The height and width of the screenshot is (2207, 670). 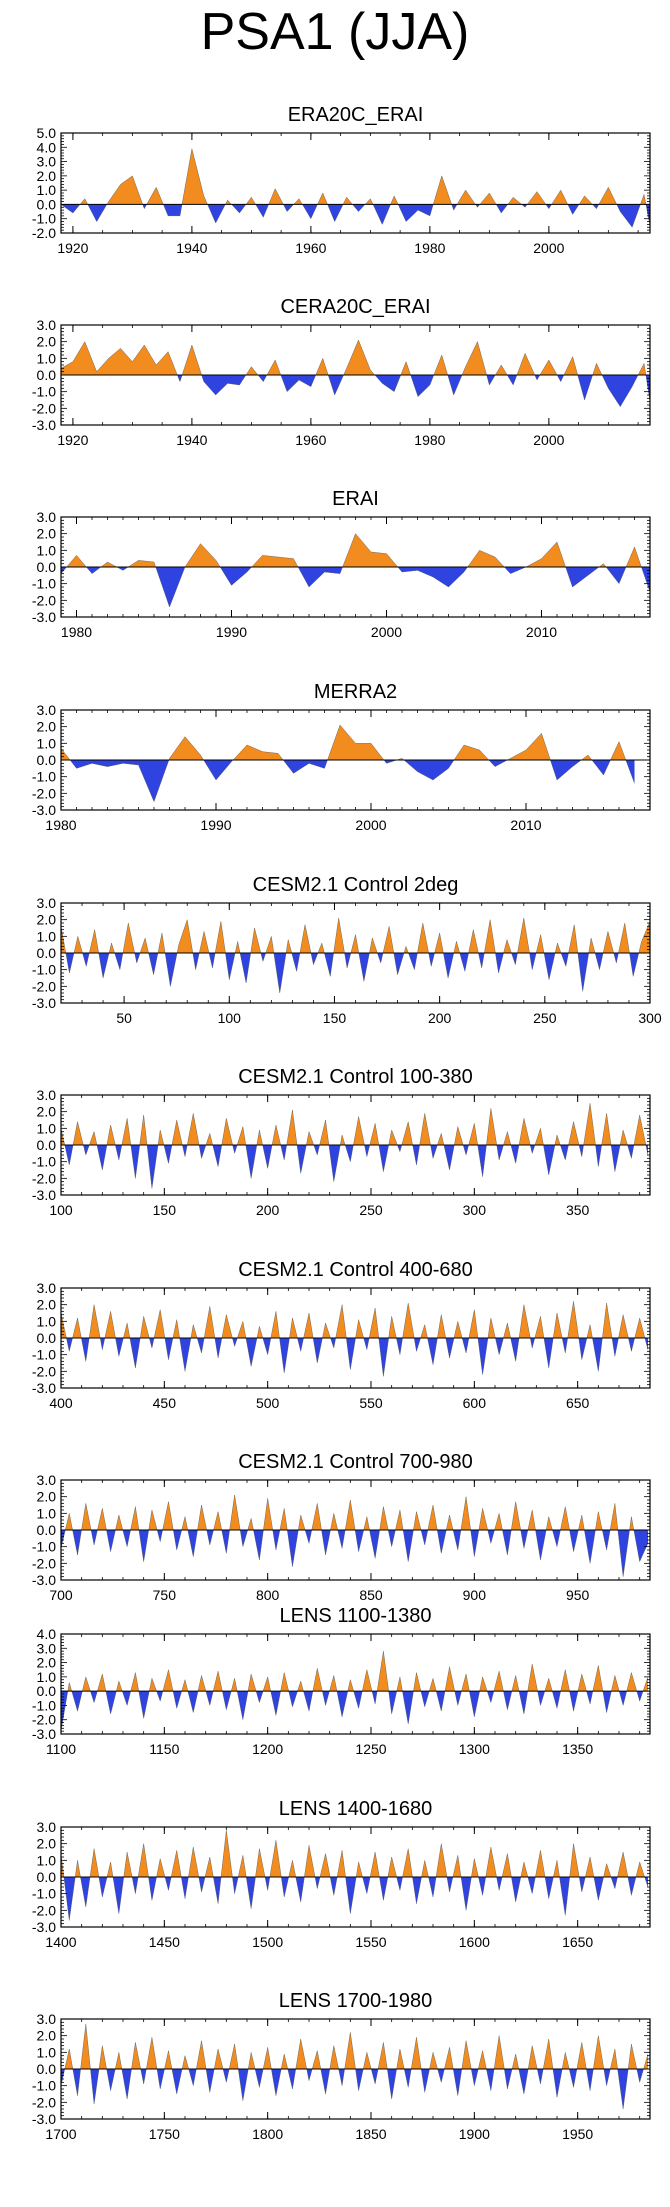 I want to click on x-tick-label: 800, so click(x=268, y=1595).